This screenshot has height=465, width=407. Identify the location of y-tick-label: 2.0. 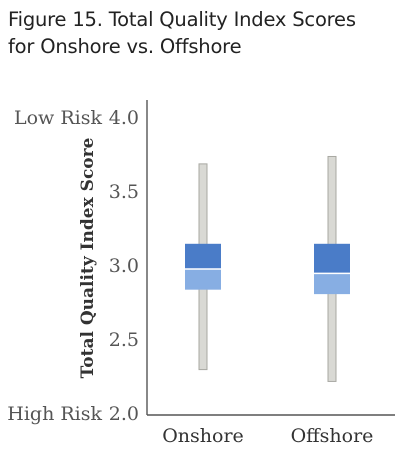
(124, 414).